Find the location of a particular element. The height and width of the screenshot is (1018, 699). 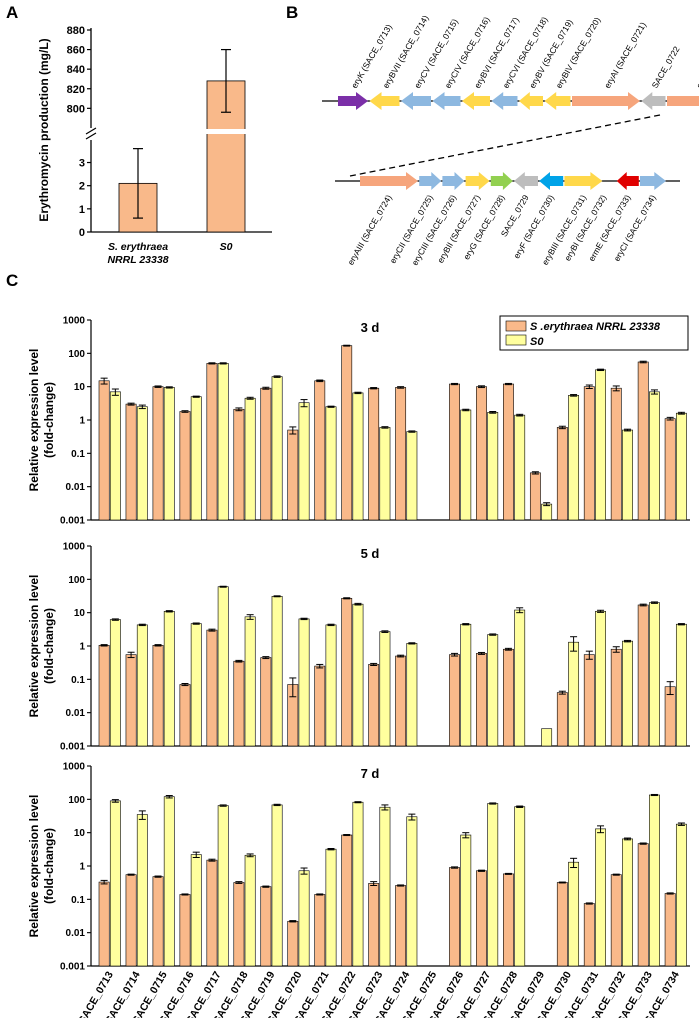

b-gene-arrow-eryk is located at coordinates (353, 101).